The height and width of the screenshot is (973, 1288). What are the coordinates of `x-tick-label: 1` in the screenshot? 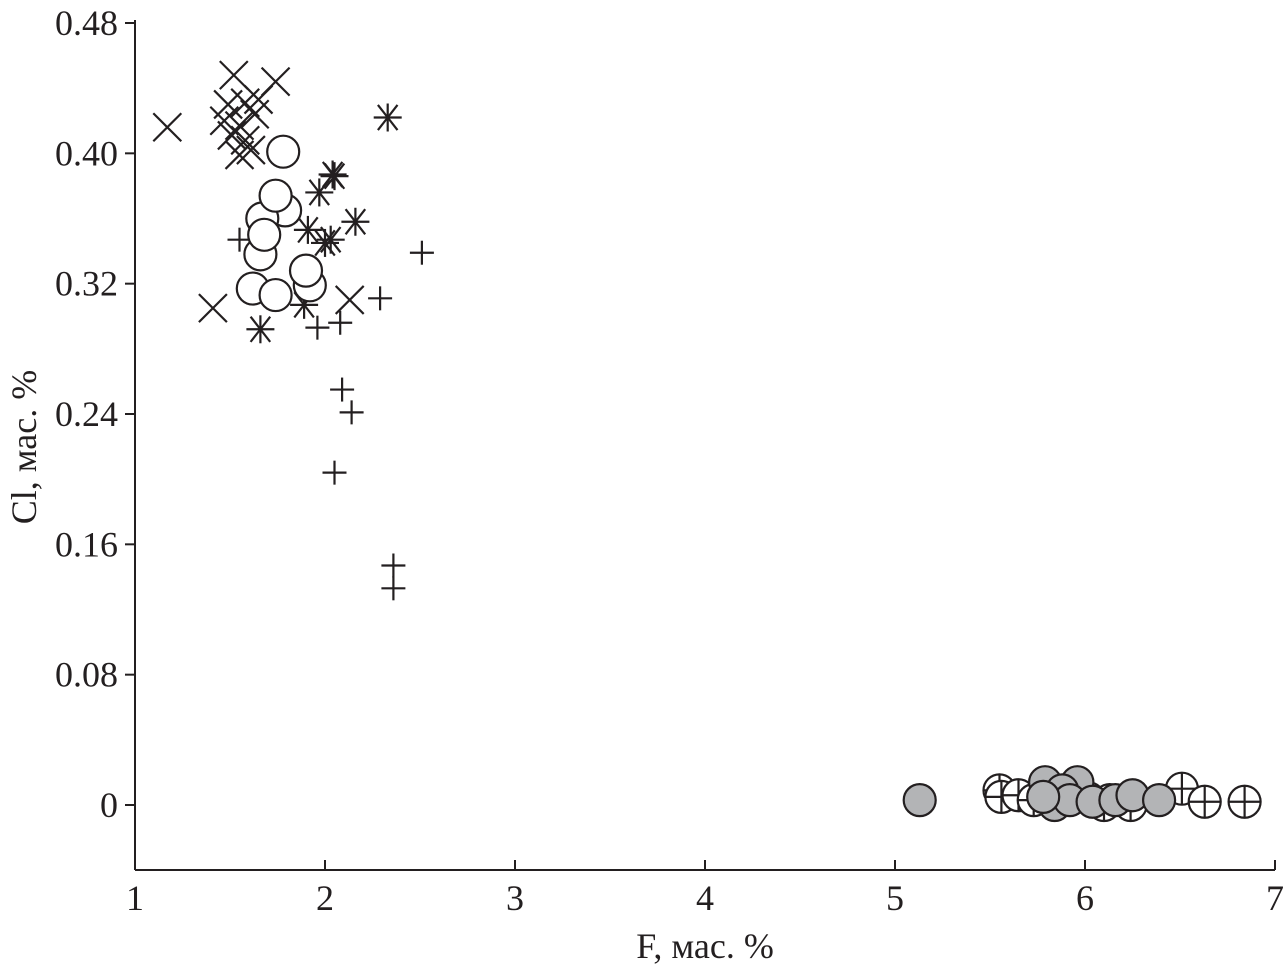 It's located at (135, 898).